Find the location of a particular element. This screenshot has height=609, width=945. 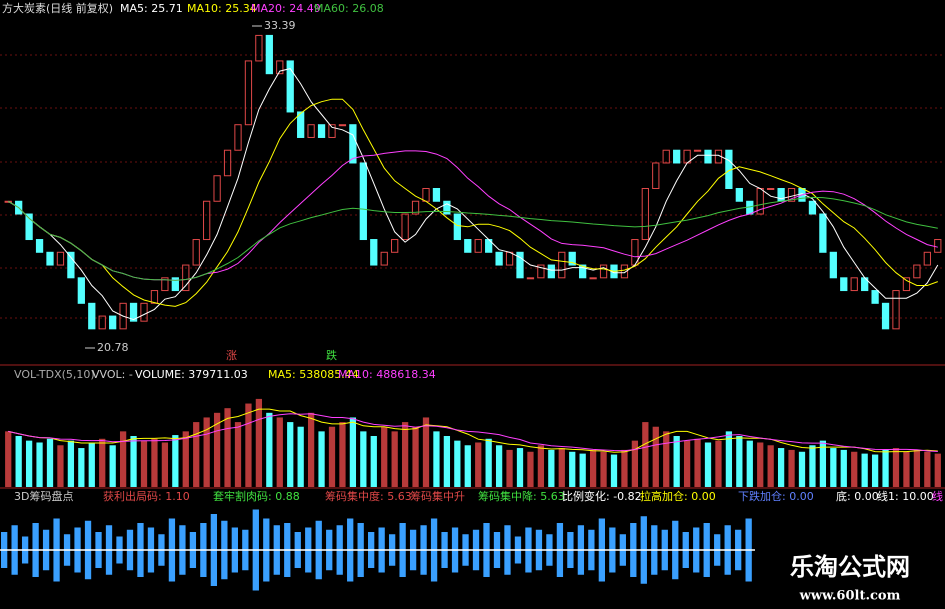

stock-title: 方大炭素(日线 前复权) is located at coordinates (57, 8).